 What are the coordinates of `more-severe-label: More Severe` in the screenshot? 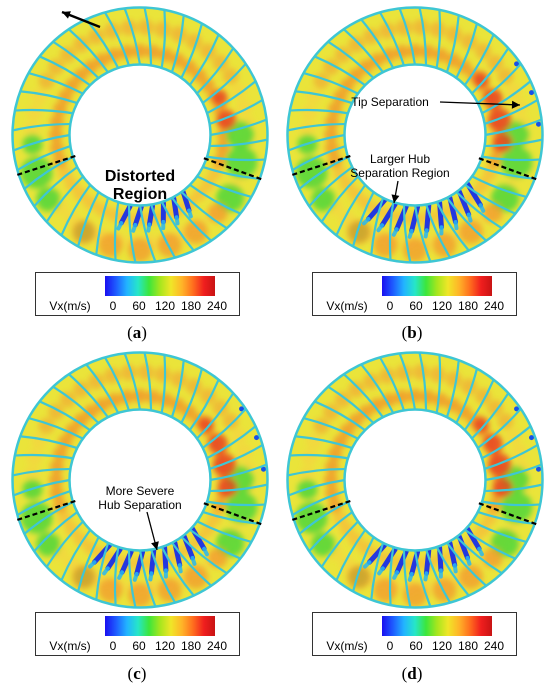 It's located at (140, 491).